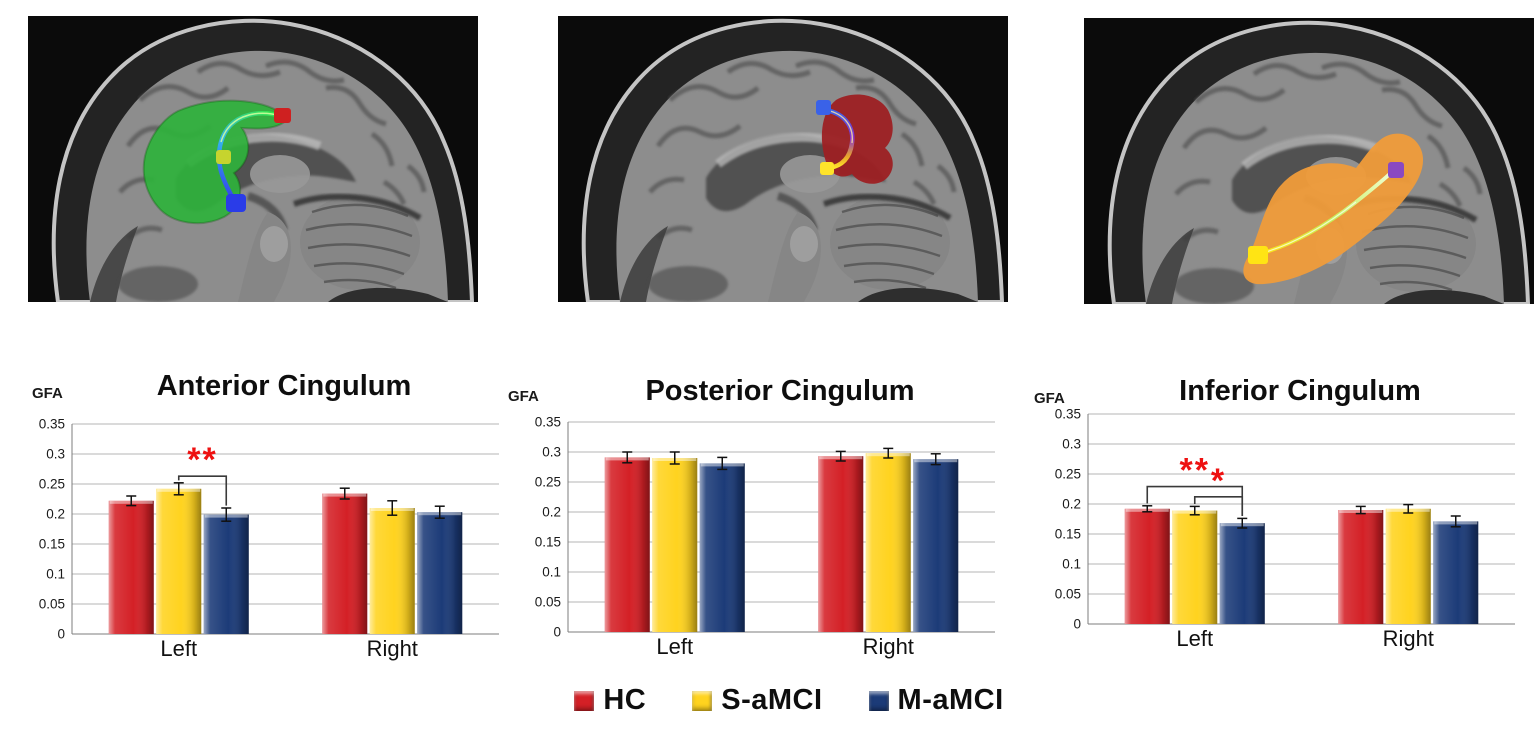 The image size is (1536, 752). I want to click on seed-marker-yellowgreen, so click(223, 157).